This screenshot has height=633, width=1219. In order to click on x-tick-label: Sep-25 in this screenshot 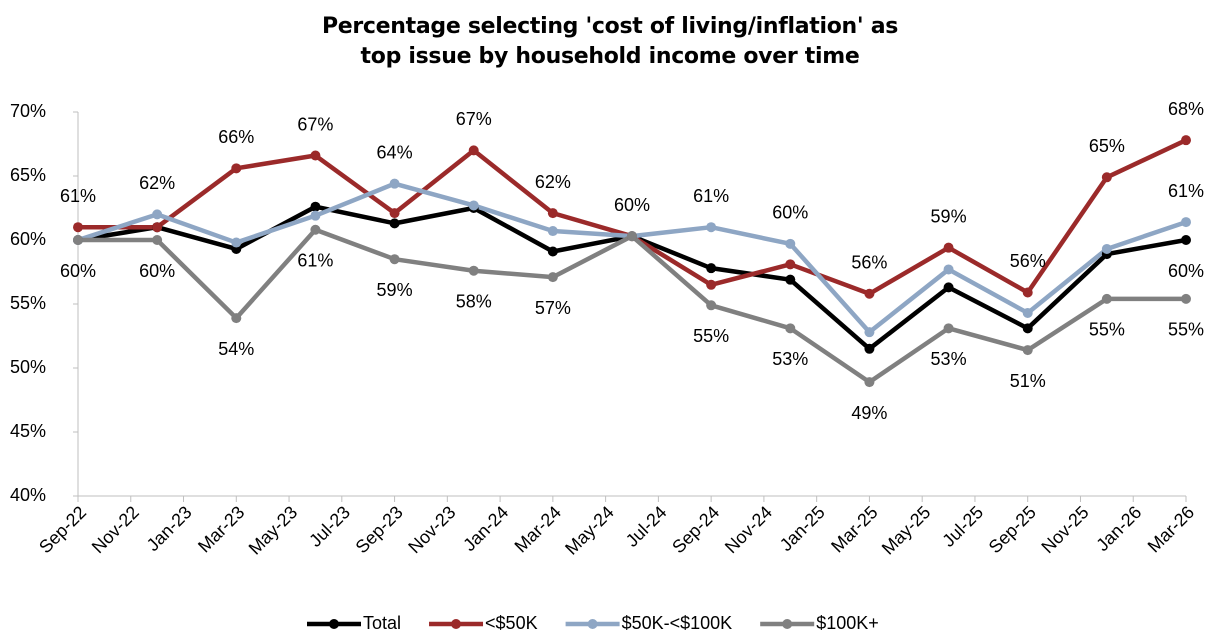, I will do `click(1012, 529)`.